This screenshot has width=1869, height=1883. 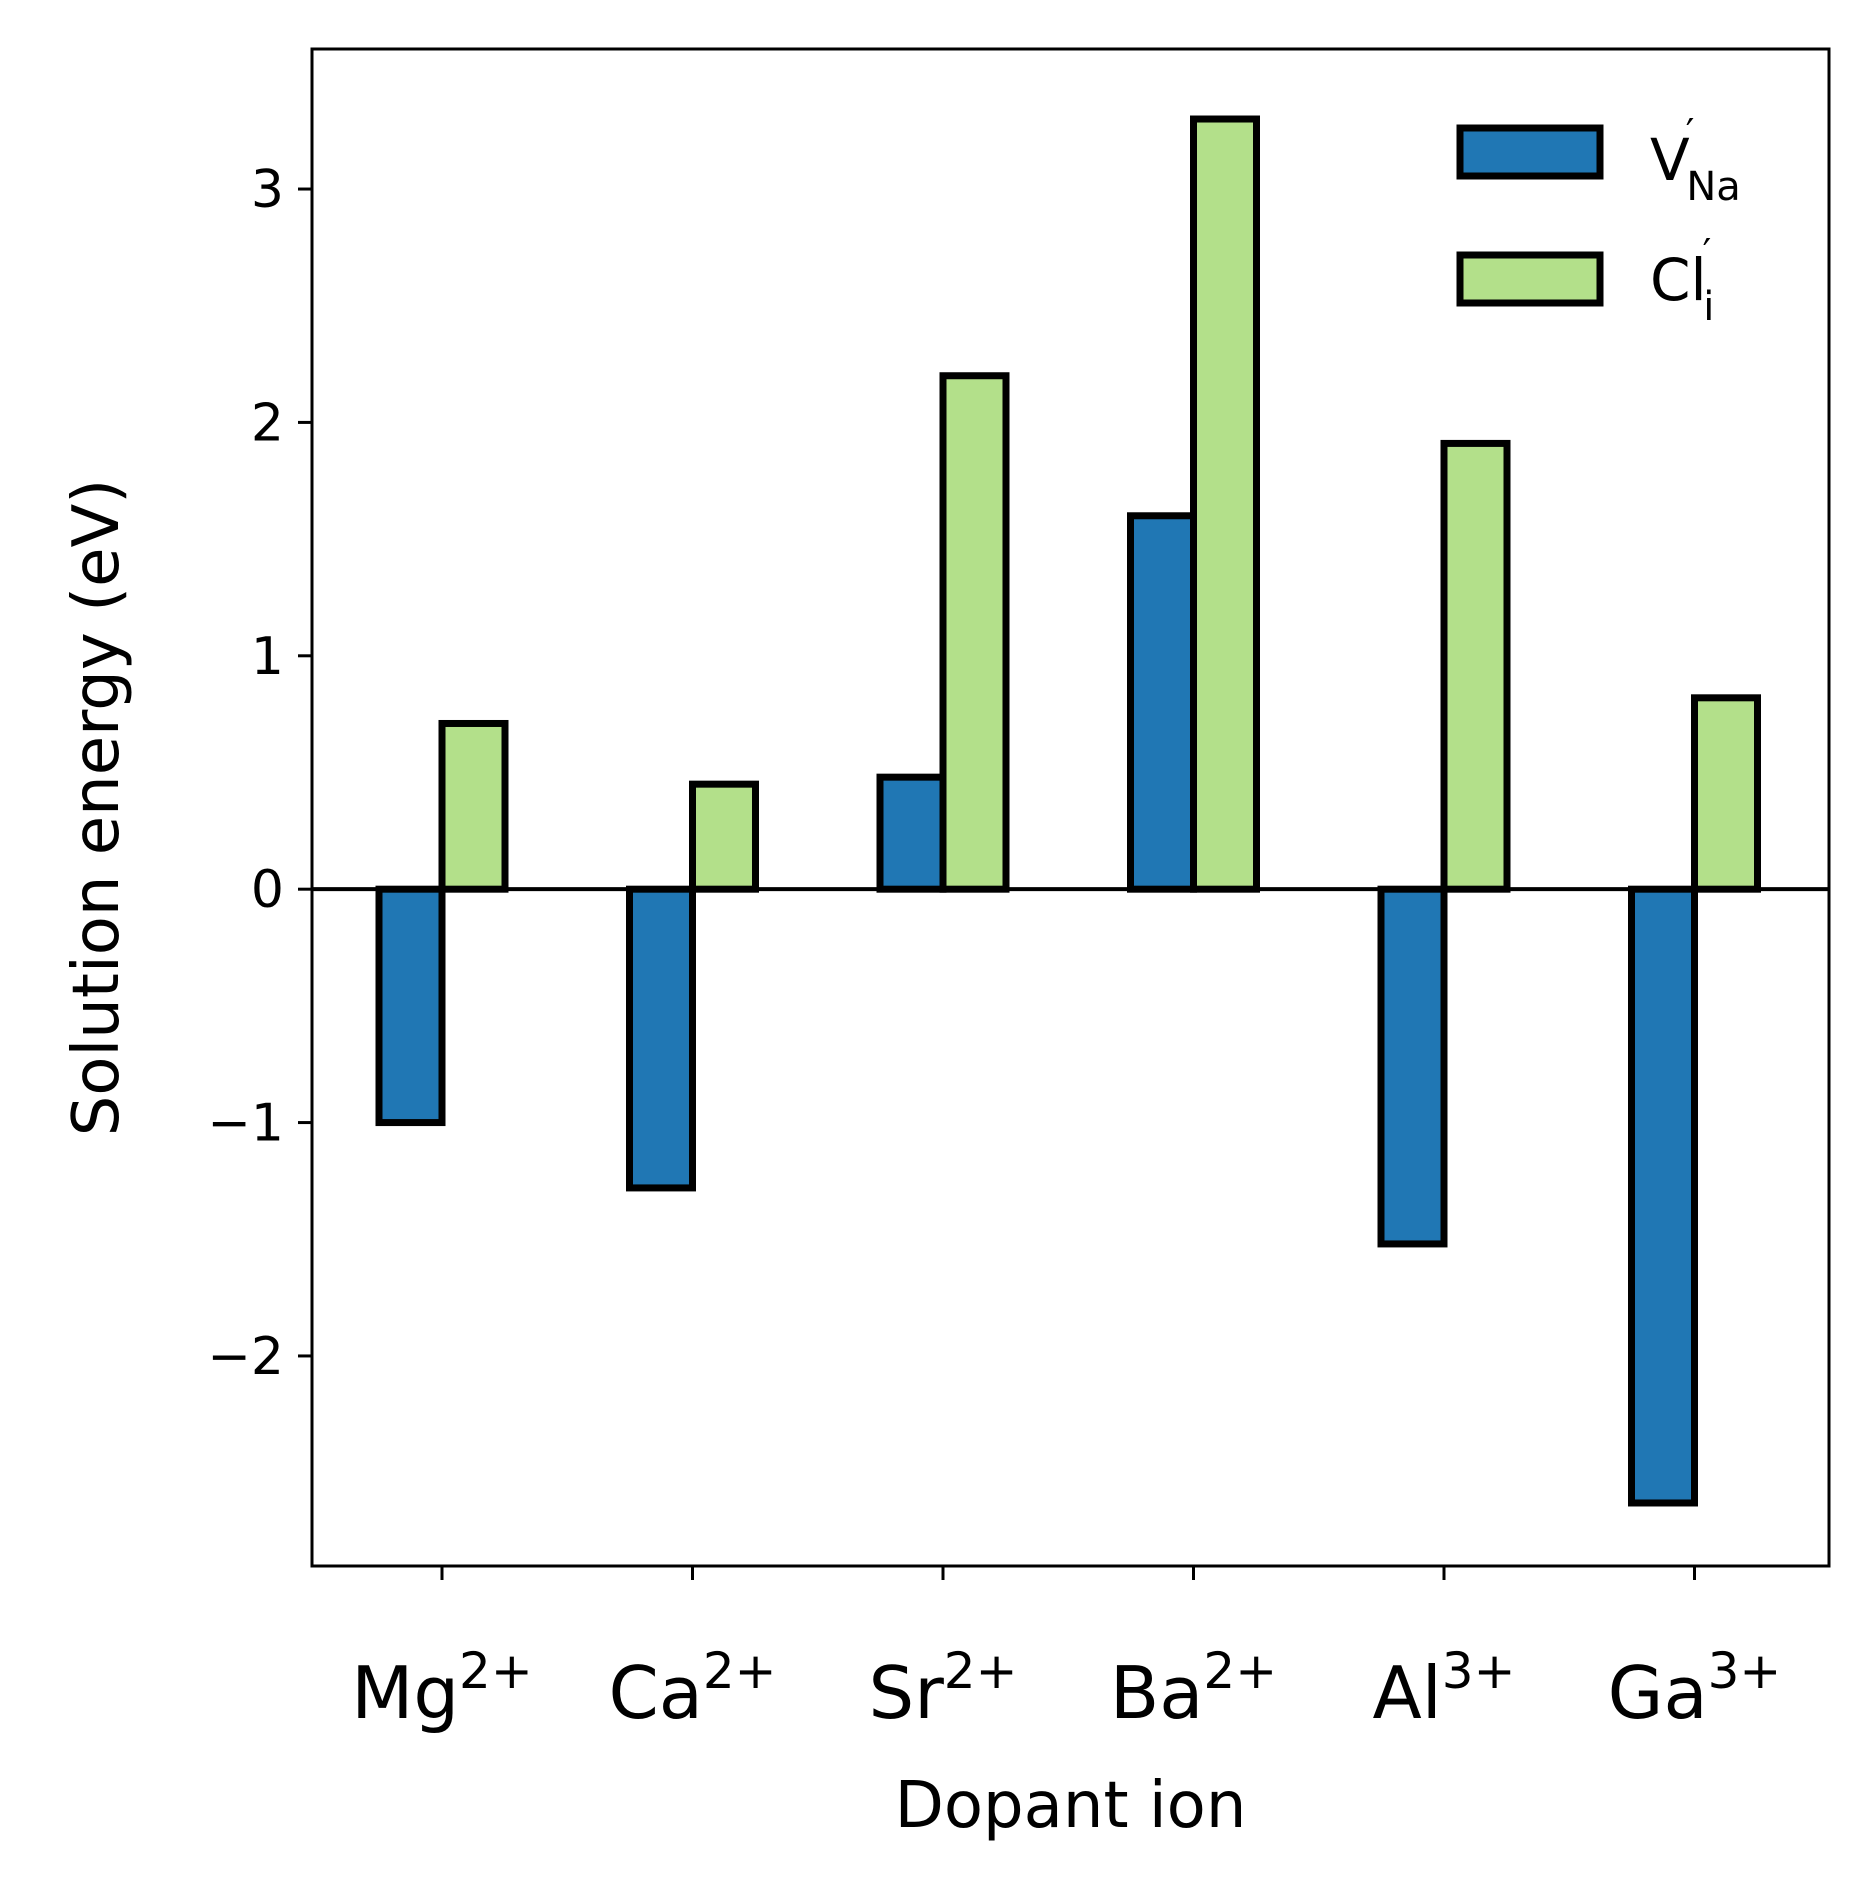 What do you see at coordinates (1726, 793) in the screenshot?
I see `bar-series-2-ga` at bounding box center [1726, 793].